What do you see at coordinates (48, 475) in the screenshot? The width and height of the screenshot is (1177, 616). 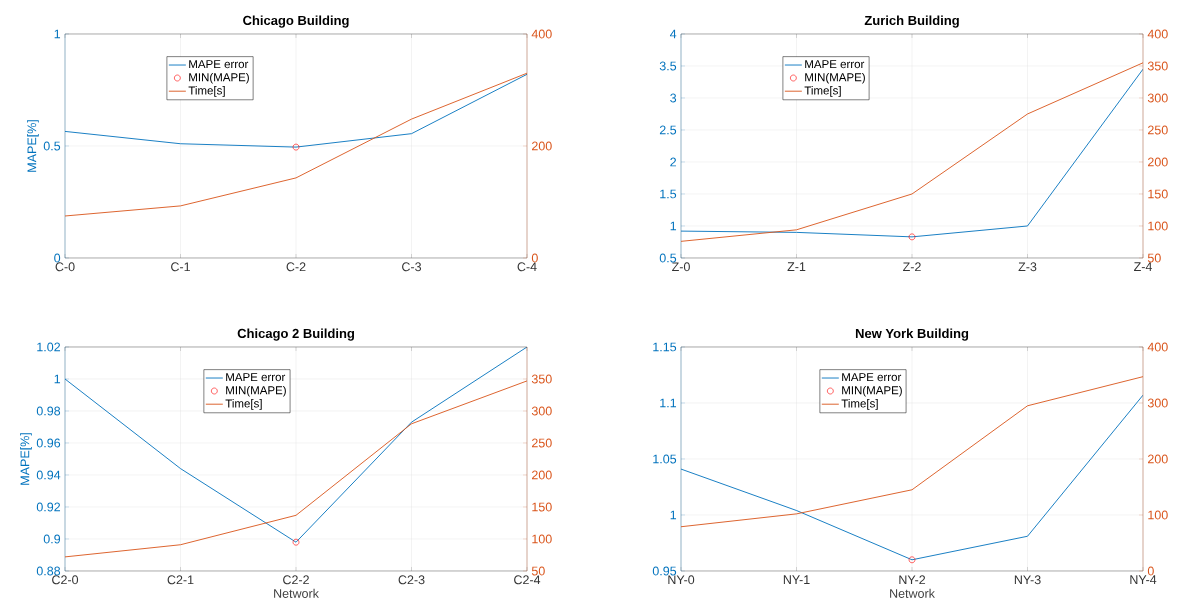 I see `y-tick-label: 0.94` at bounding box center [48, 475].